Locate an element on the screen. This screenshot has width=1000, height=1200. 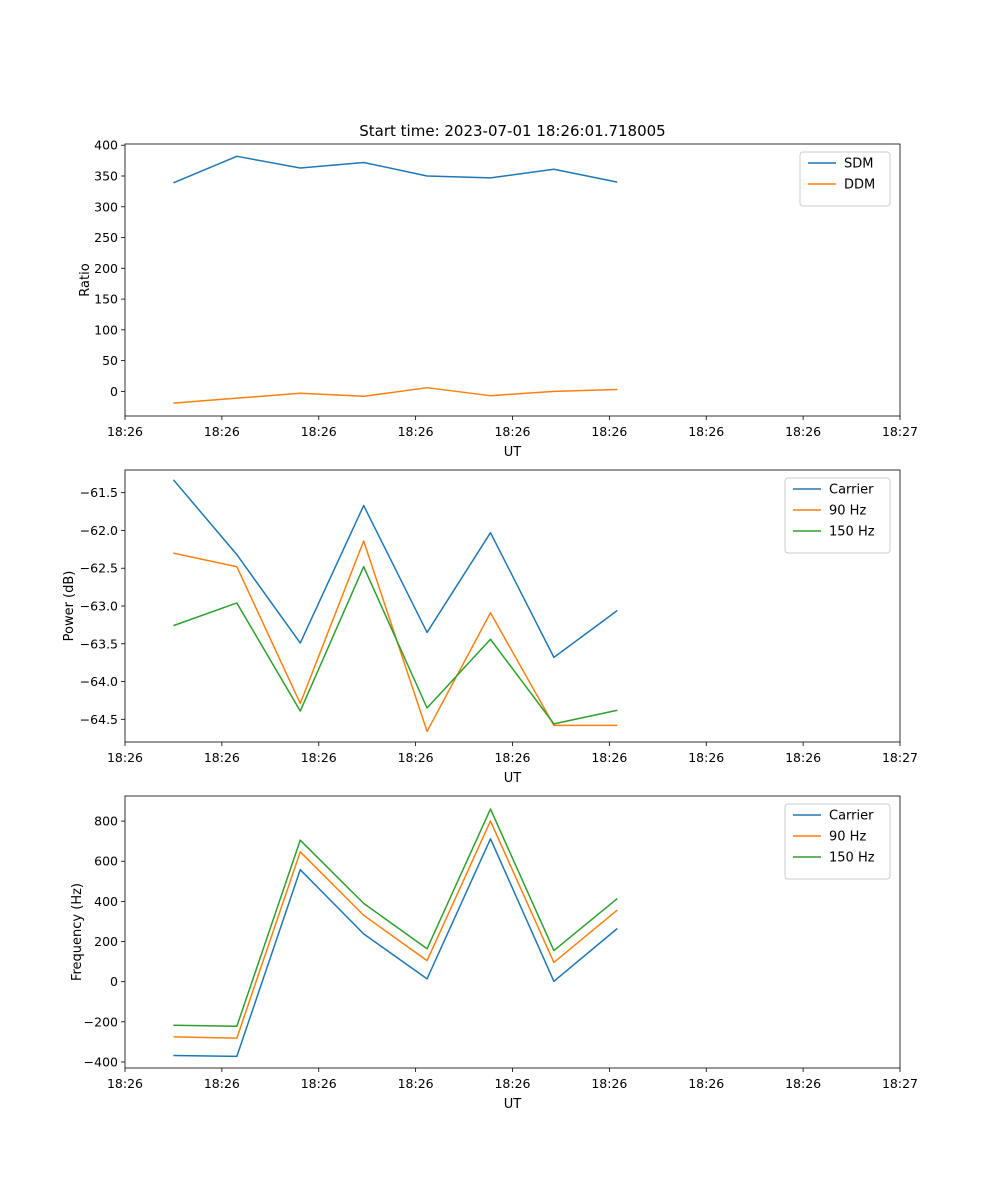
y-tick-label: 250 is located at coordinates (106, 237).